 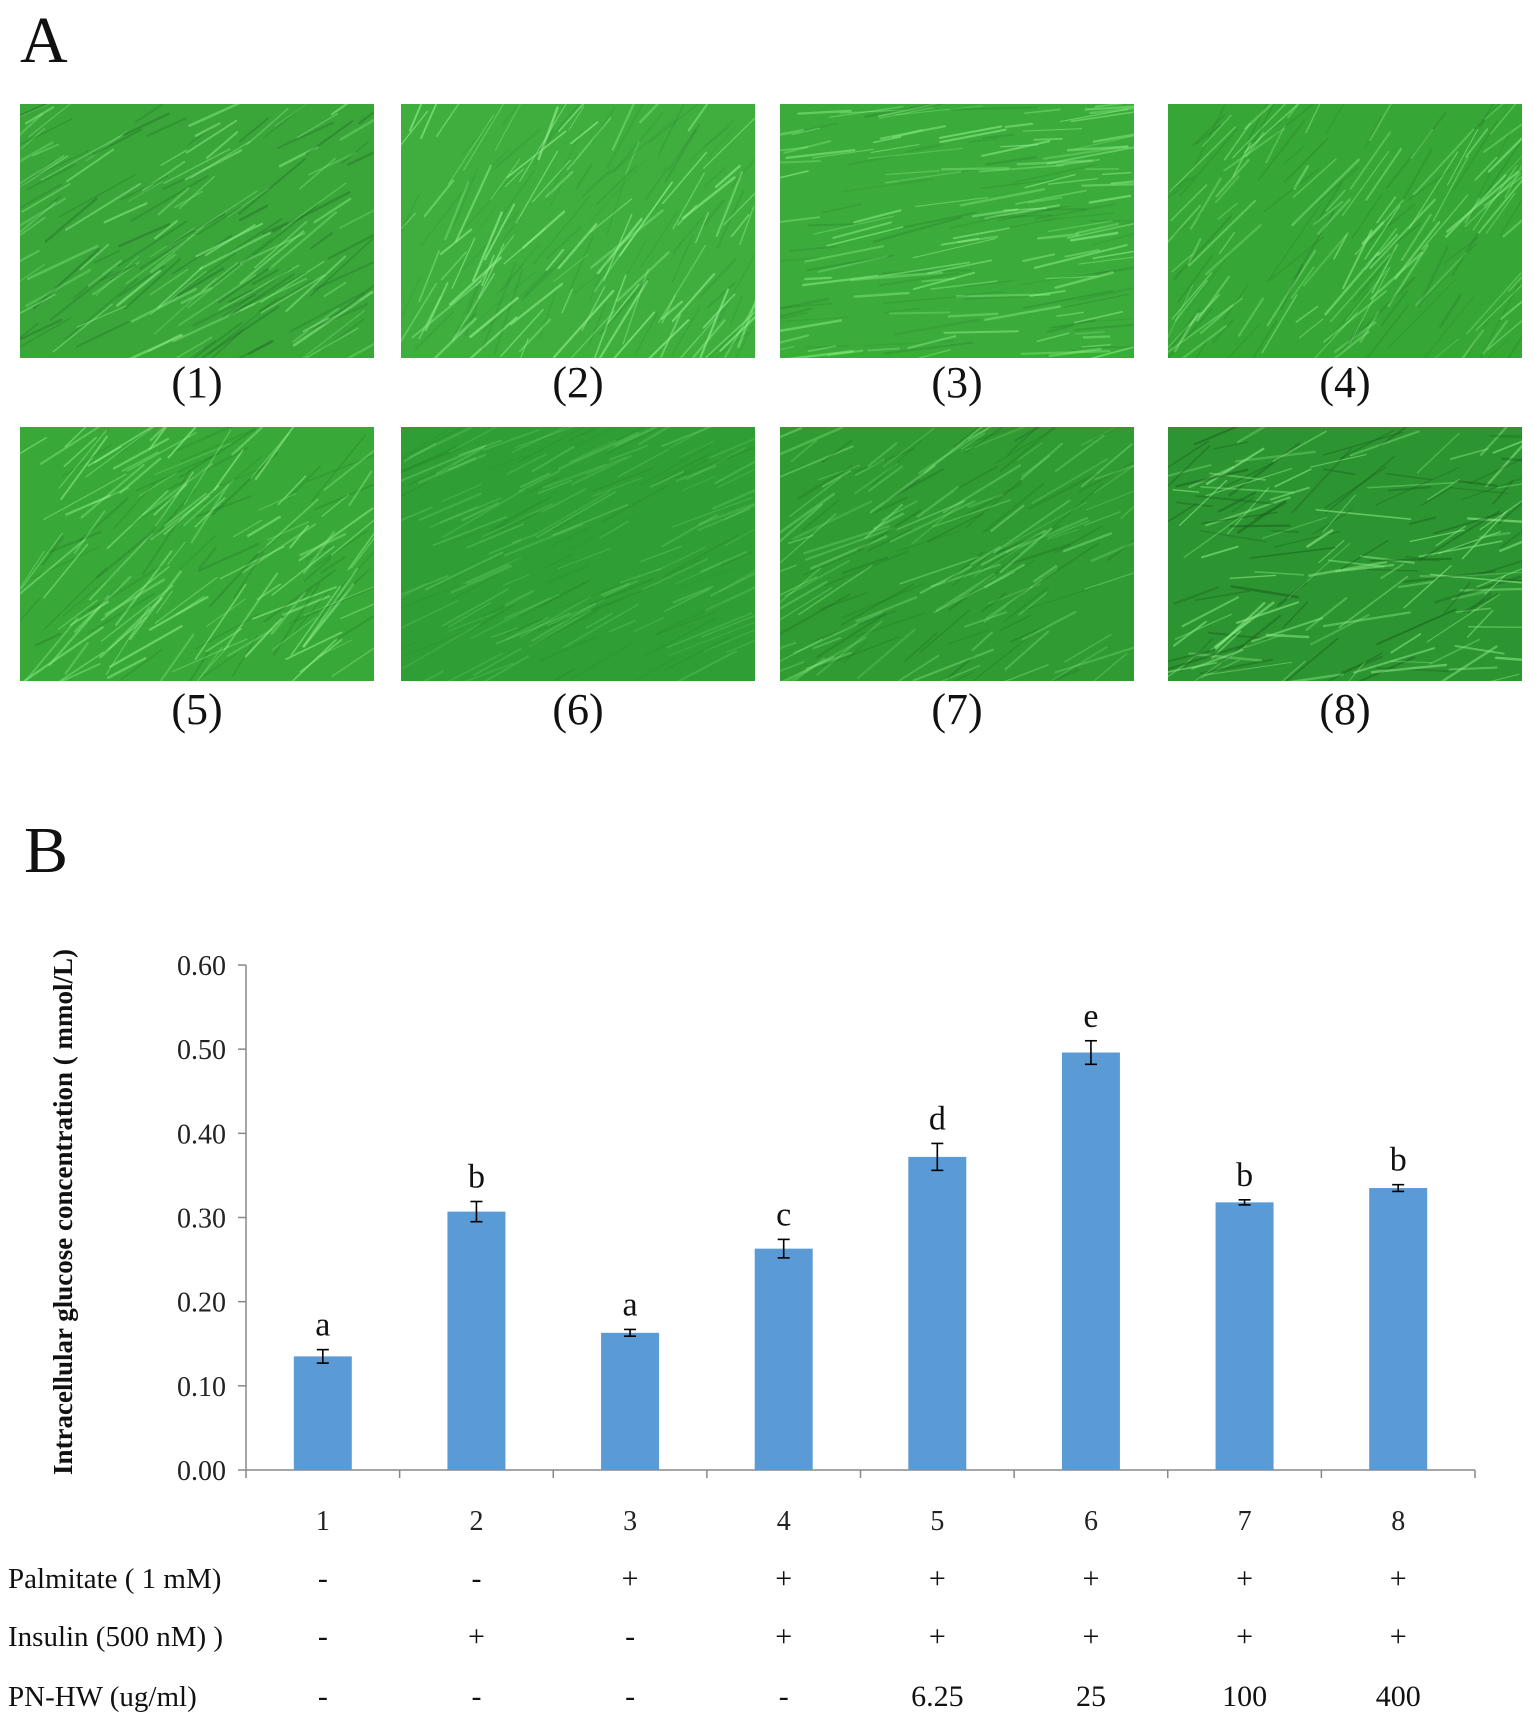 What do you see at coordinates (937, 1118) in the screenshot?
I see `significance-letter: d` at bounding box center [937, 1118].